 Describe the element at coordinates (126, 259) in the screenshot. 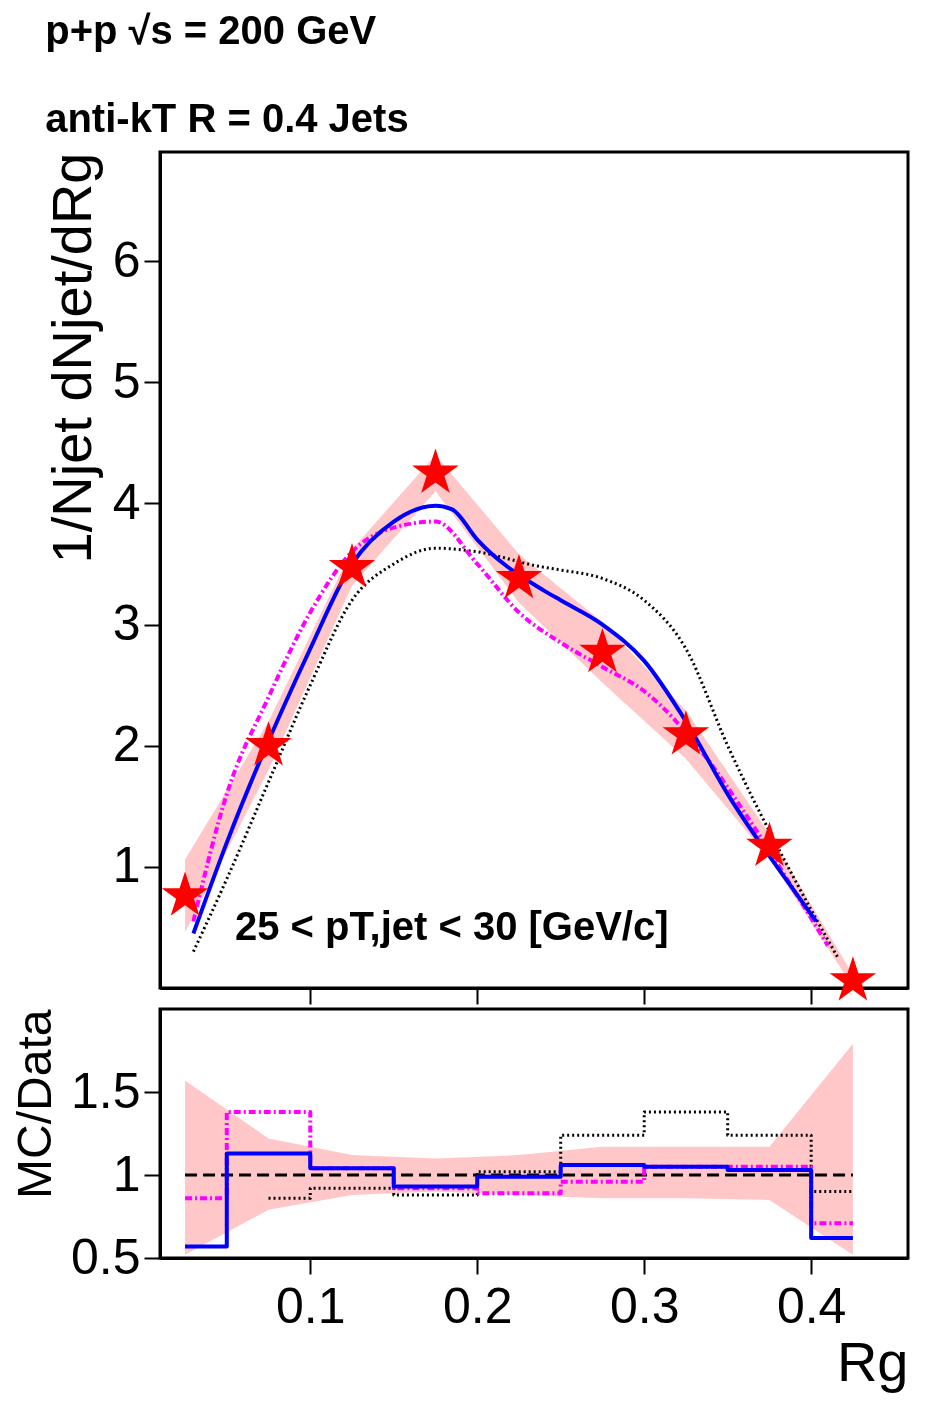

I see `y-tick-label: 6` at that location.